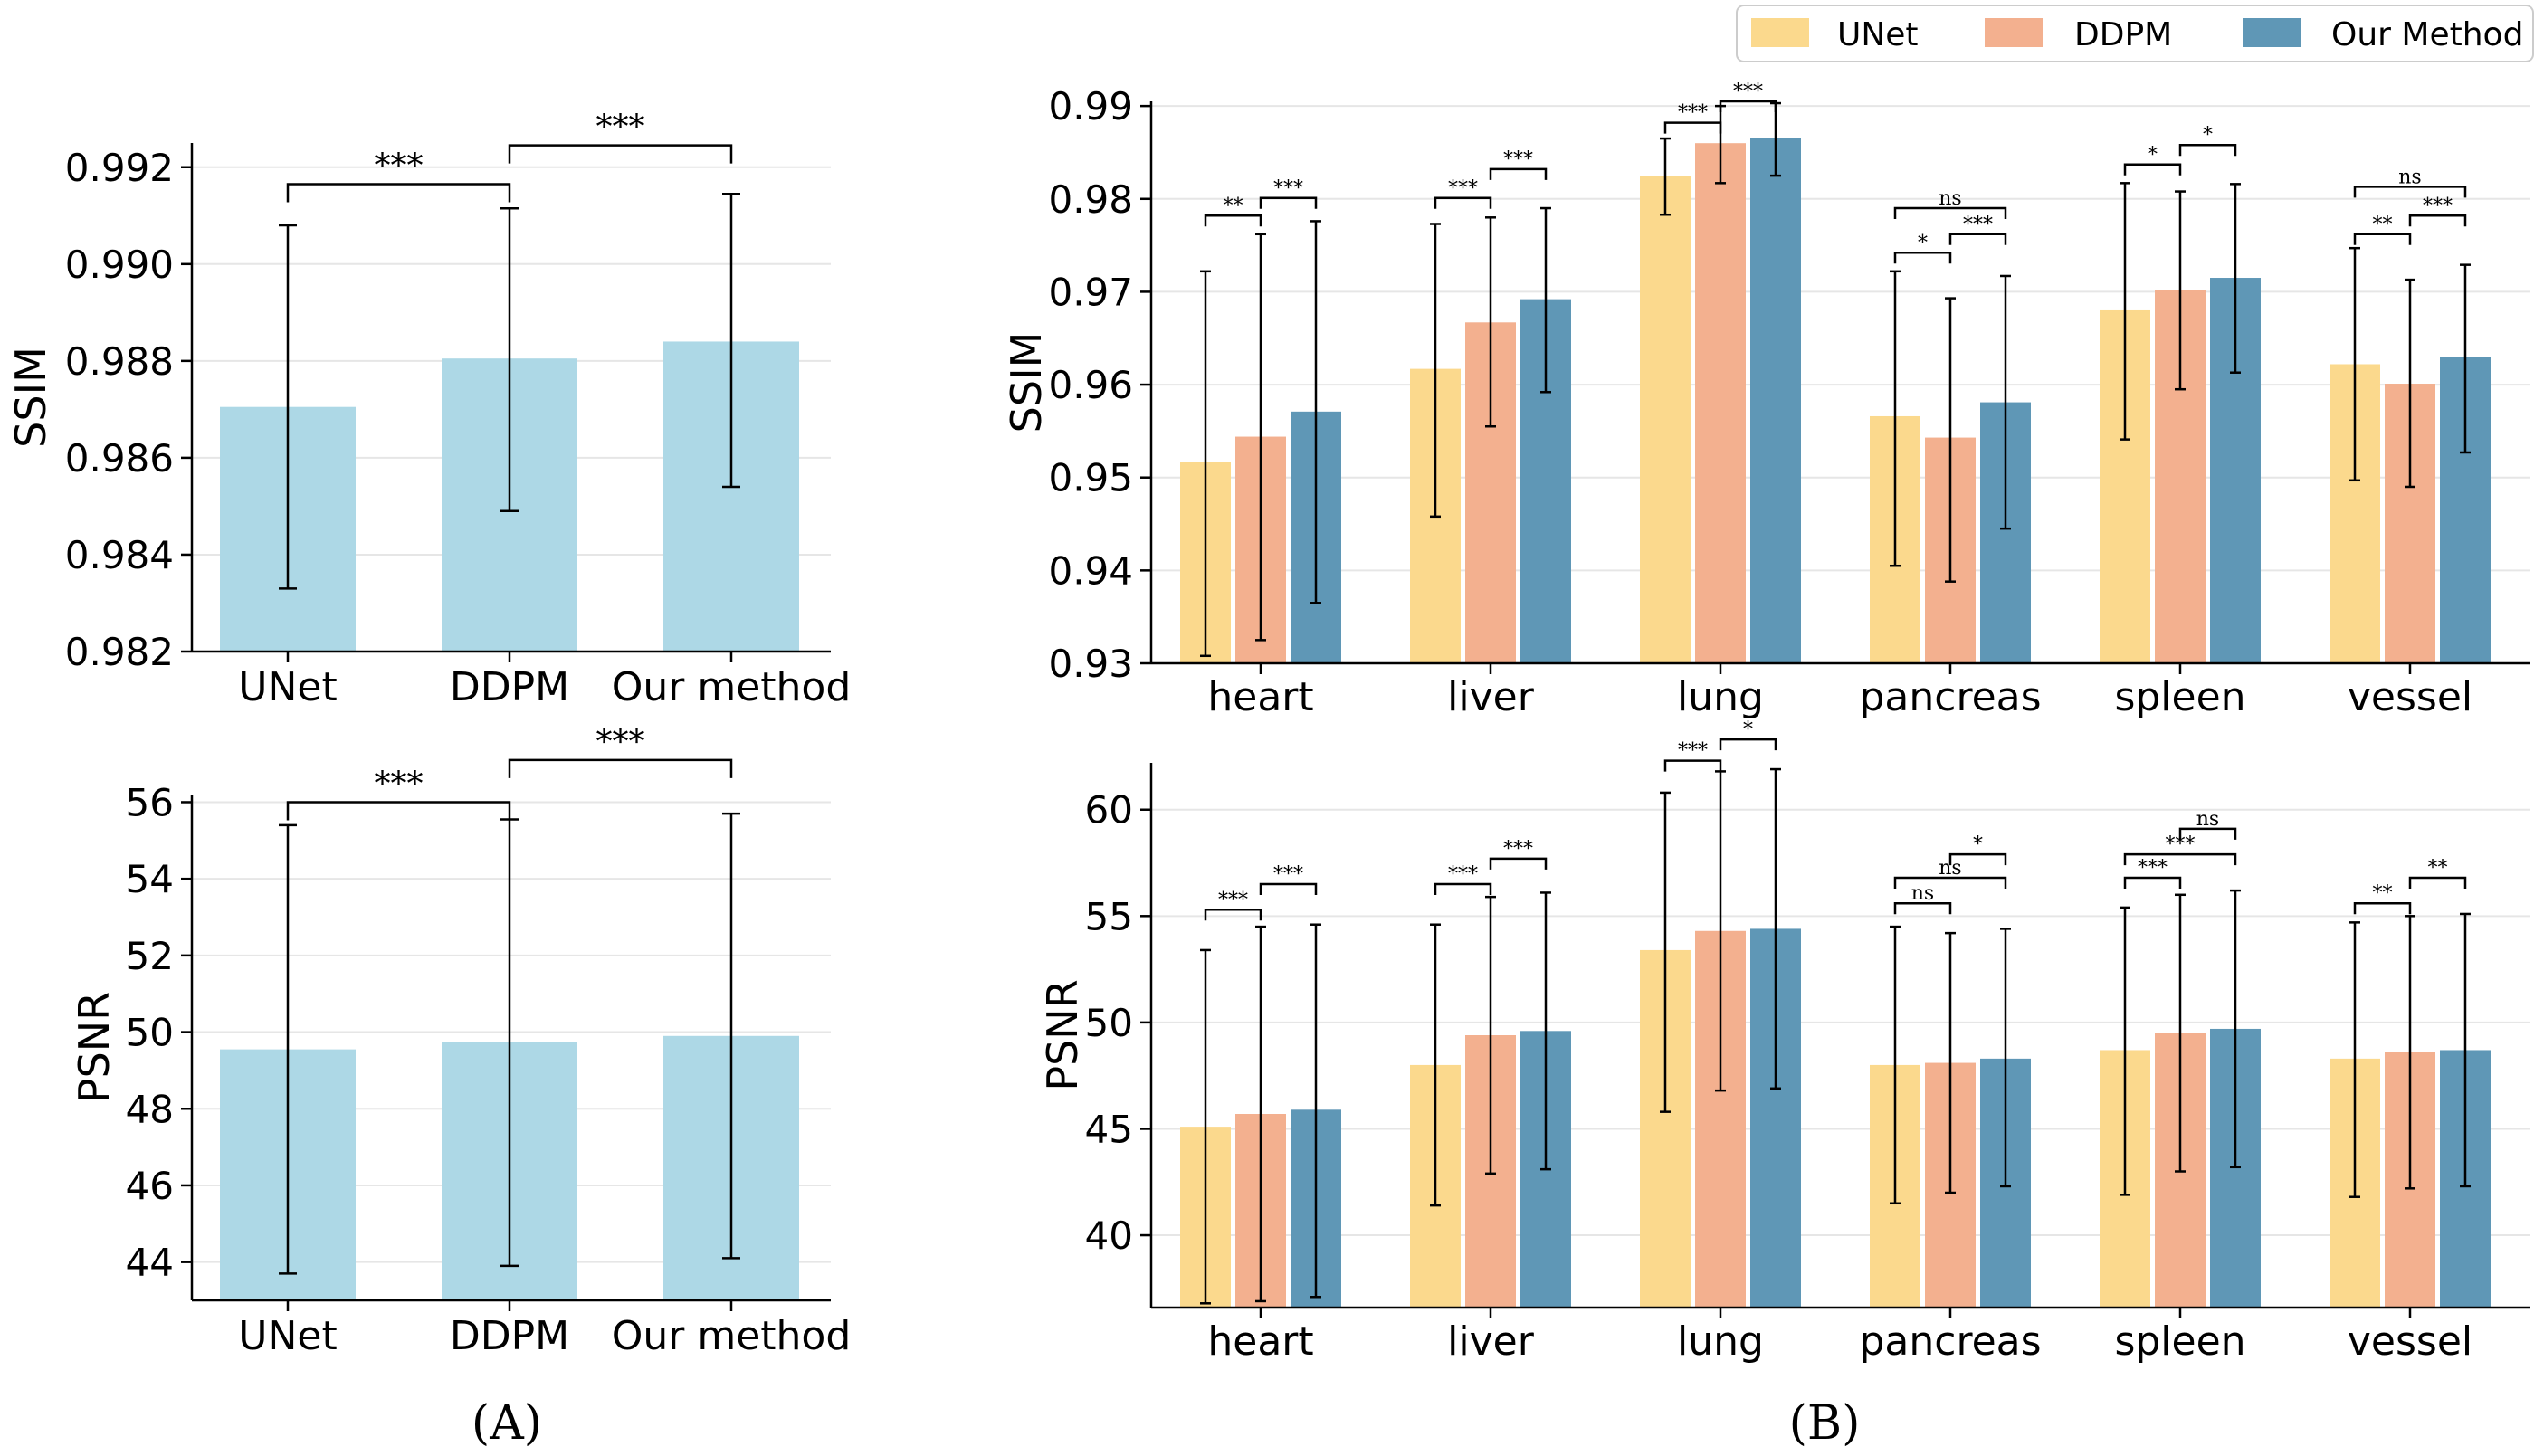 The width and height of the screenshot is (2544, 1456). Describe the element at coordinates (1665, 420) in the screenshot. I see `bar-lung-unet` at that location.